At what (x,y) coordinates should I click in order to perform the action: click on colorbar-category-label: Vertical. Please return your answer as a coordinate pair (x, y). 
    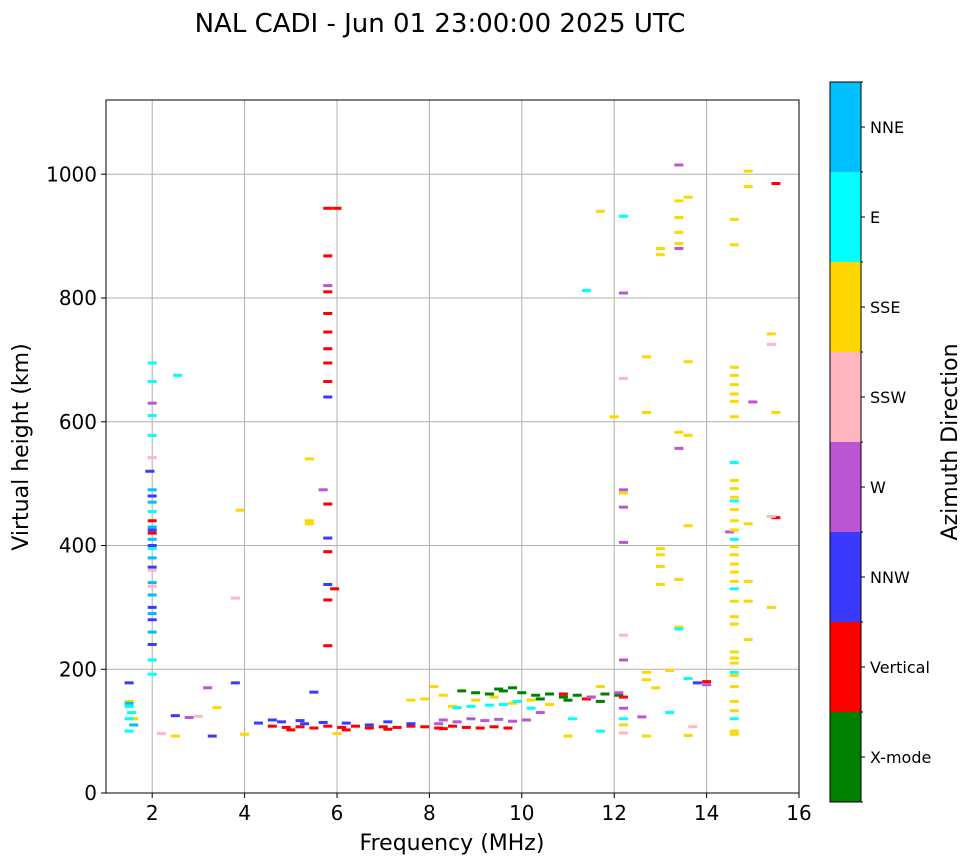
    Looking at the image, I should click on (900, 667).